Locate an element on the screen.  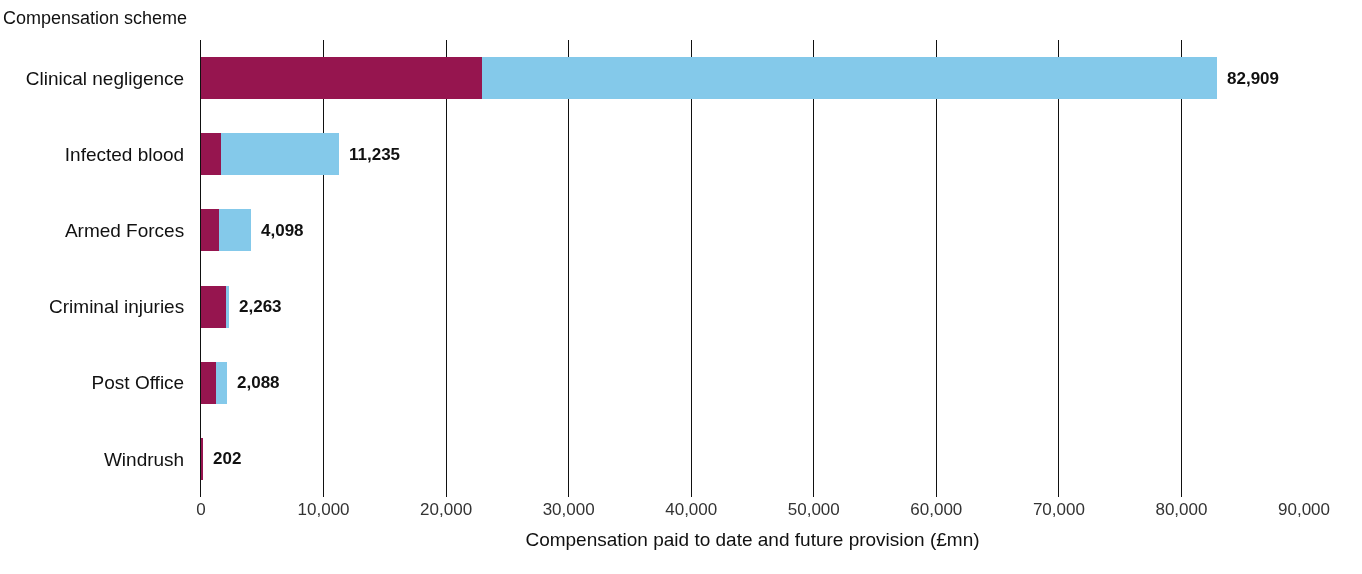
y-tick-label: Infected blood is located at coordinates (124, 154).